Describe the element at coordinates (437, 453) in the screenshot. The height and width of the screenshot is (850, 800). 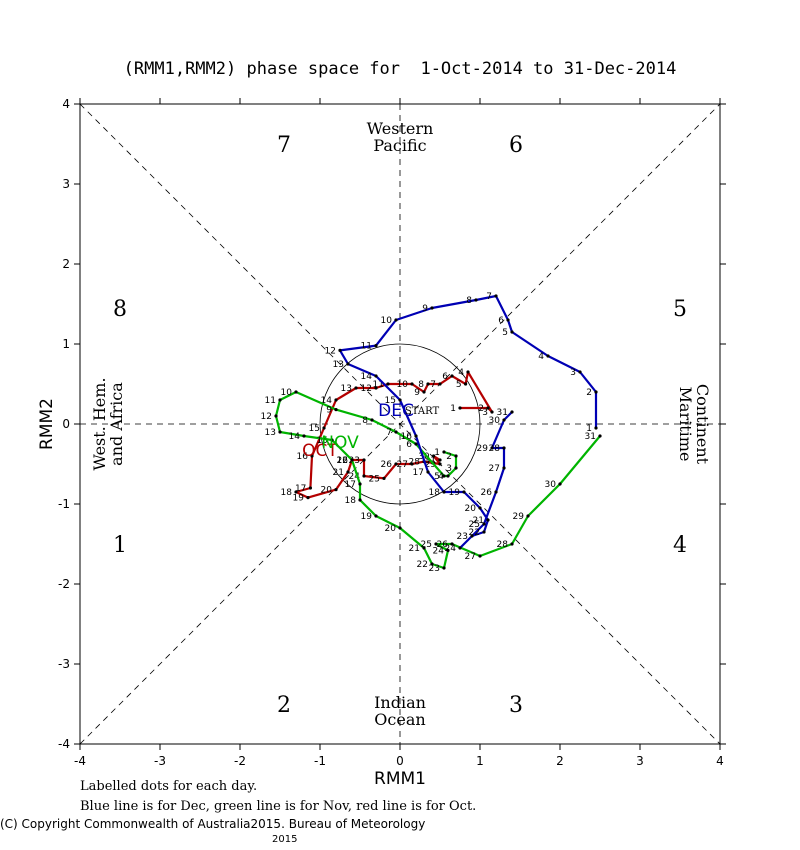
I see `day-label: 1` at that location.